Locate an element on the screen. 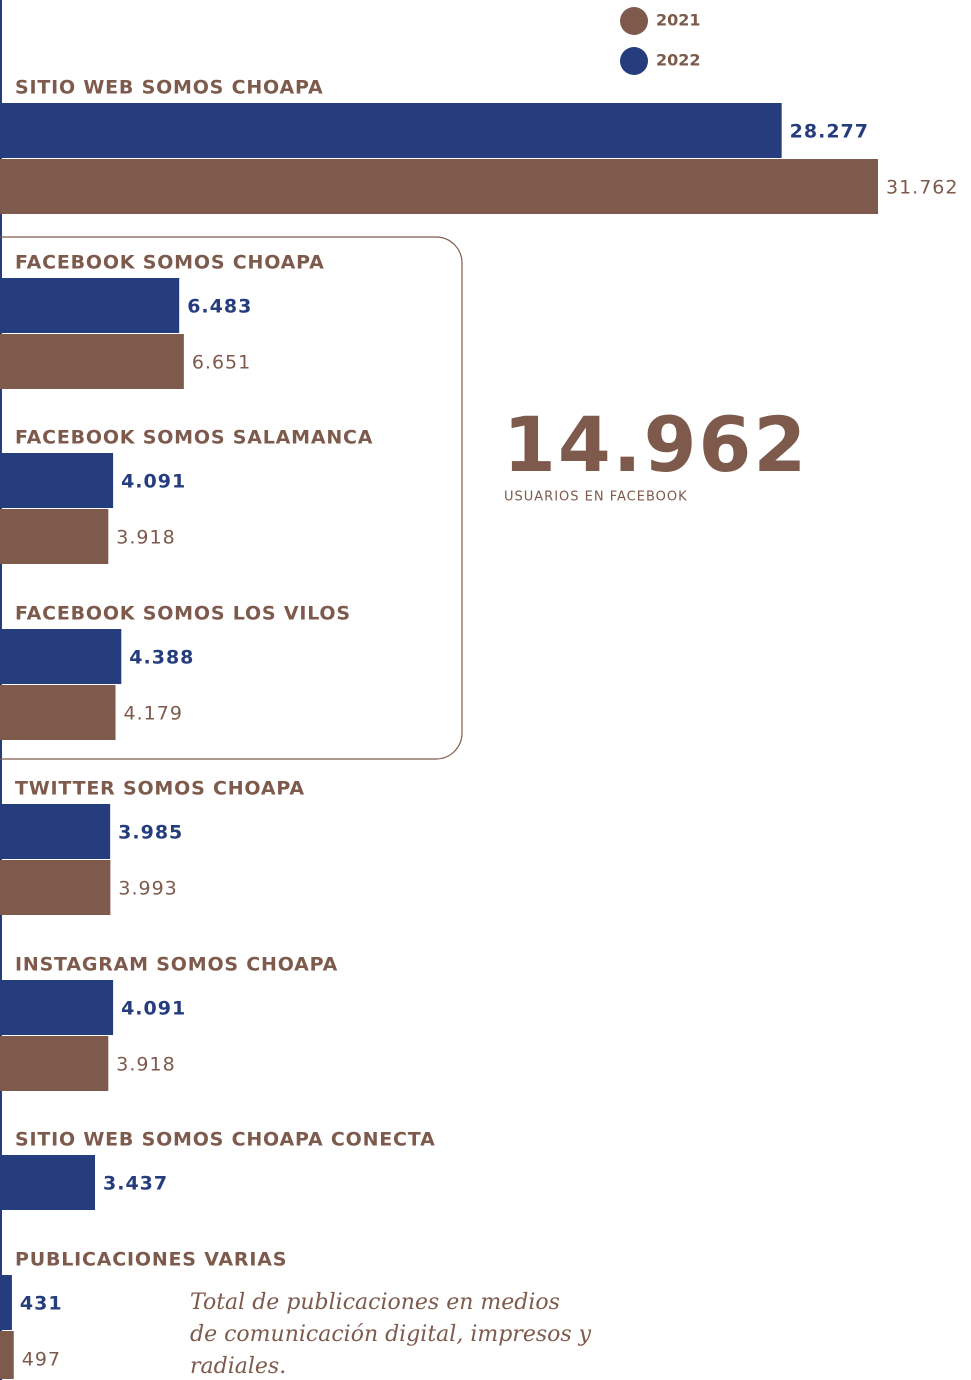 This screenshot has width=971, height=1380. value-label: 28.277 is located at coordinates (829, 132).